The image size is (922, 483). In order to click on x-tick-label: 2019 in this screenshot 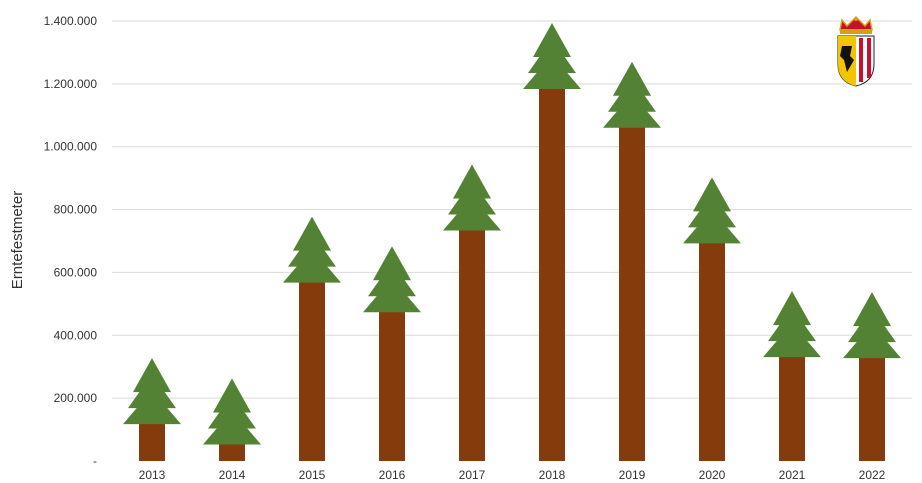, I will do `click(632, 475)`.